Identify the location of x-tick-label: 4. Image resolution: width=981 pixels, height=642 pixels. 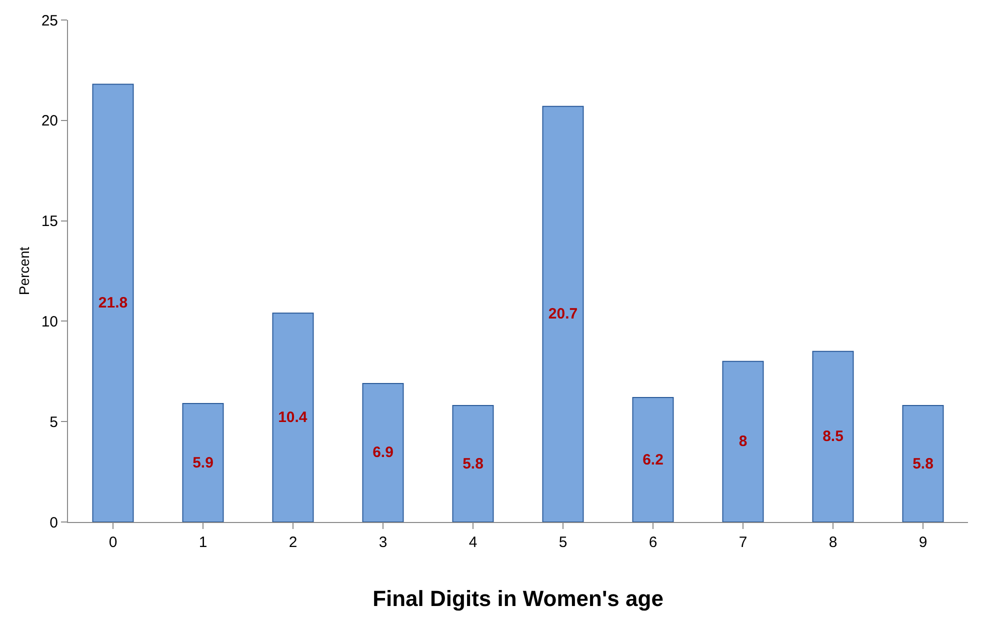
(473, 542).